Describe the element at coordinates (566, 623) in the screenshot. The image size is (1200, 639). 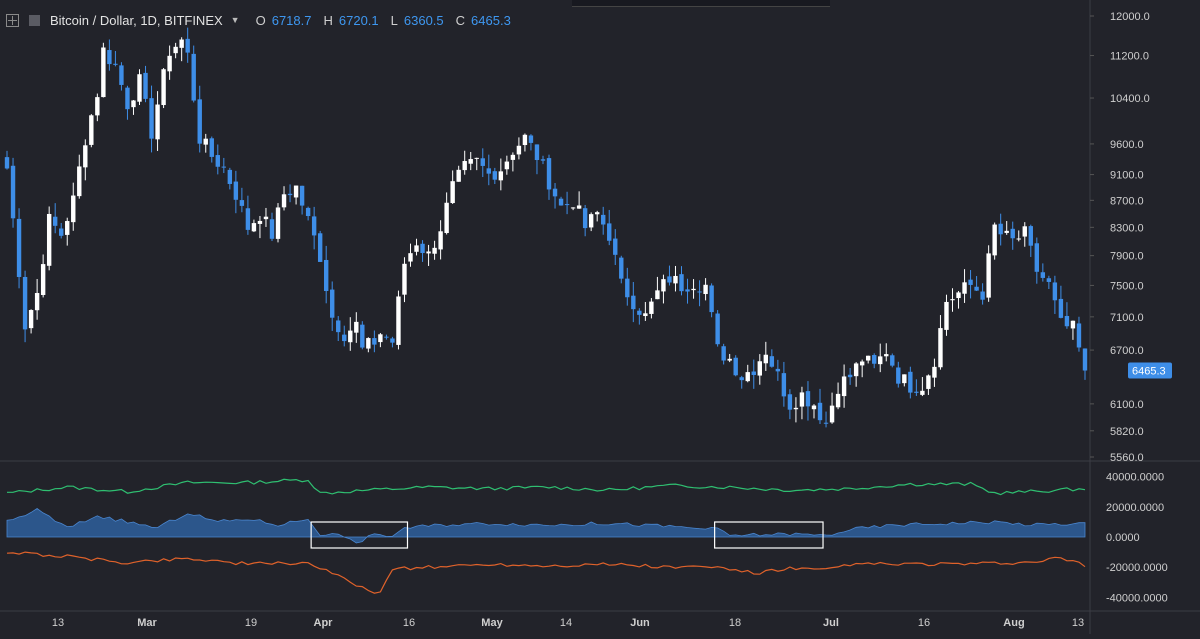
I see `time-tick-label: 14` at that location.